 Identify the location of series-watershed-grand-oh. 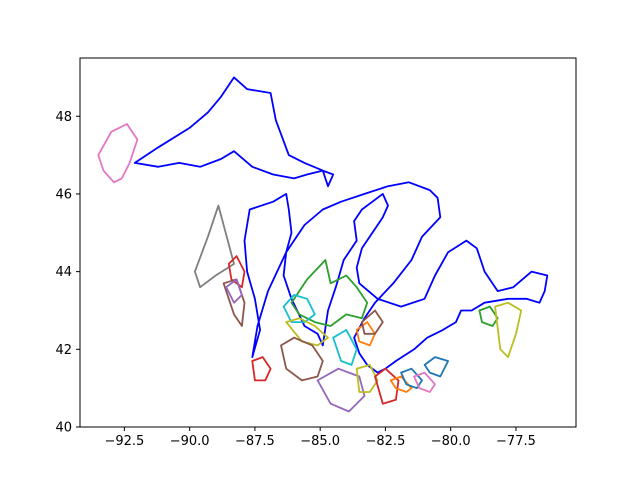
(401, 384).